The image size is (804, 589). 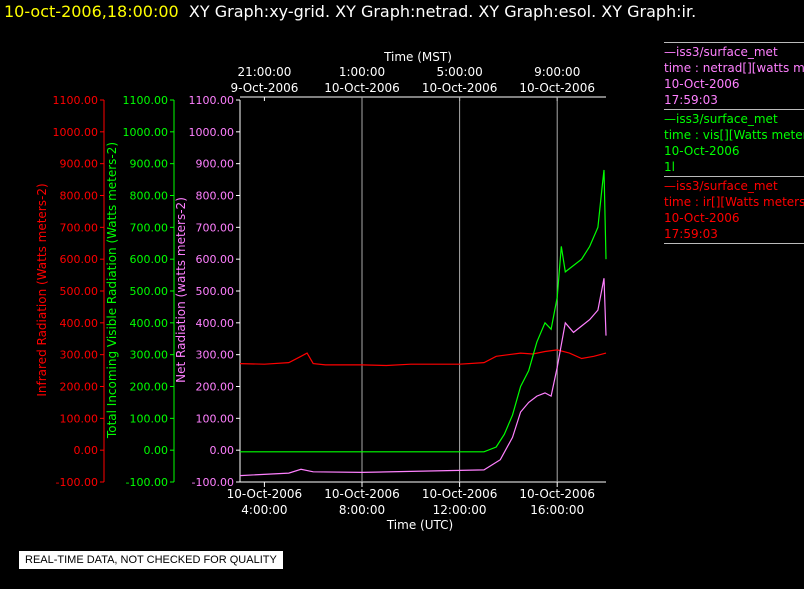 I want to click on y-axis-label-infrared: Infrared Radiation (Watts meters-2), so click(x=42, y=289).